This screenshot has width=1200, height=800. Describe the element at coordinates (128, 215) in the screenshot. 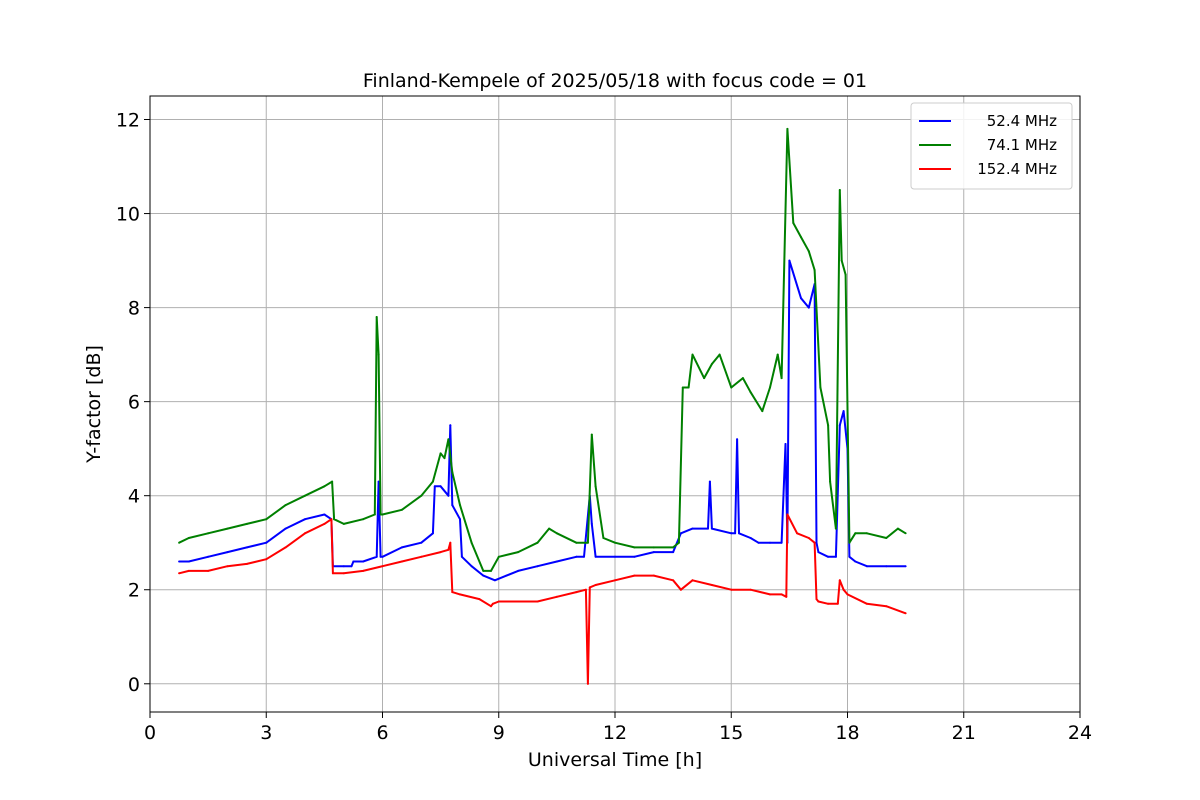

I see `y-tick-label: 10` at that location.